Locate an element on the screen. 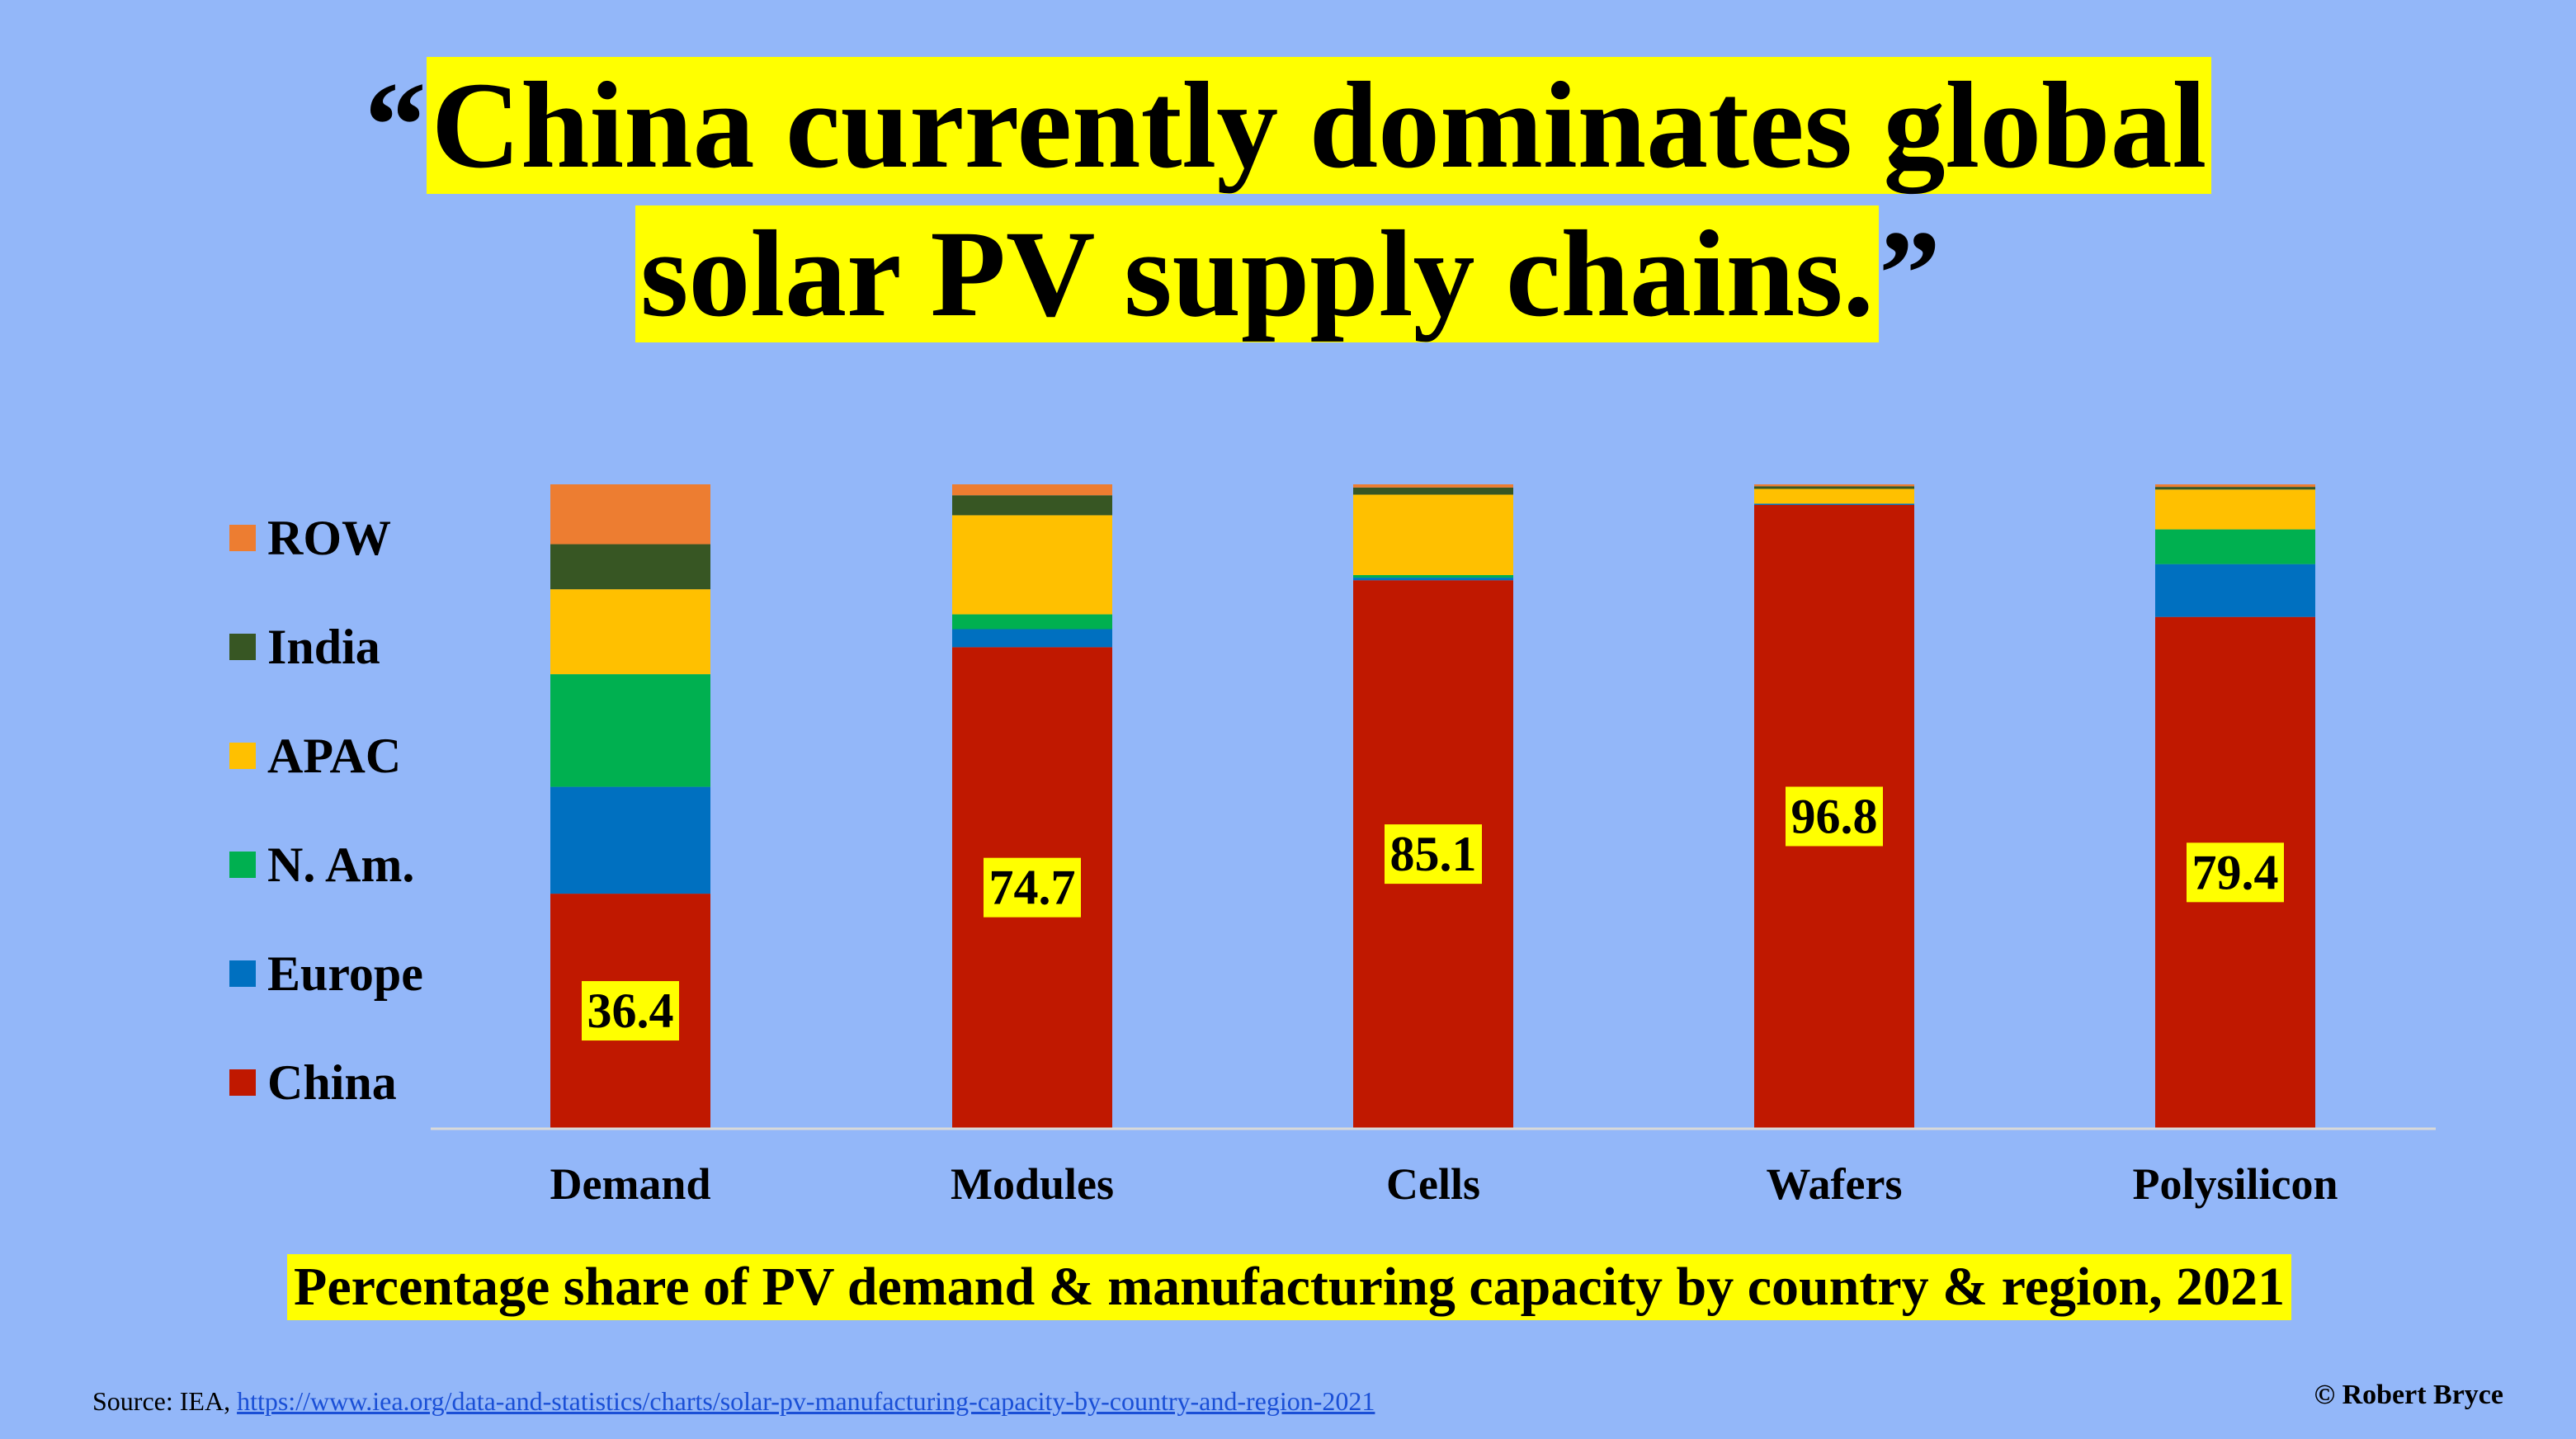 The width and height of the screenshot is (2576, 1439). legend-label-apac: APAC is located at coordinates (334, 756).